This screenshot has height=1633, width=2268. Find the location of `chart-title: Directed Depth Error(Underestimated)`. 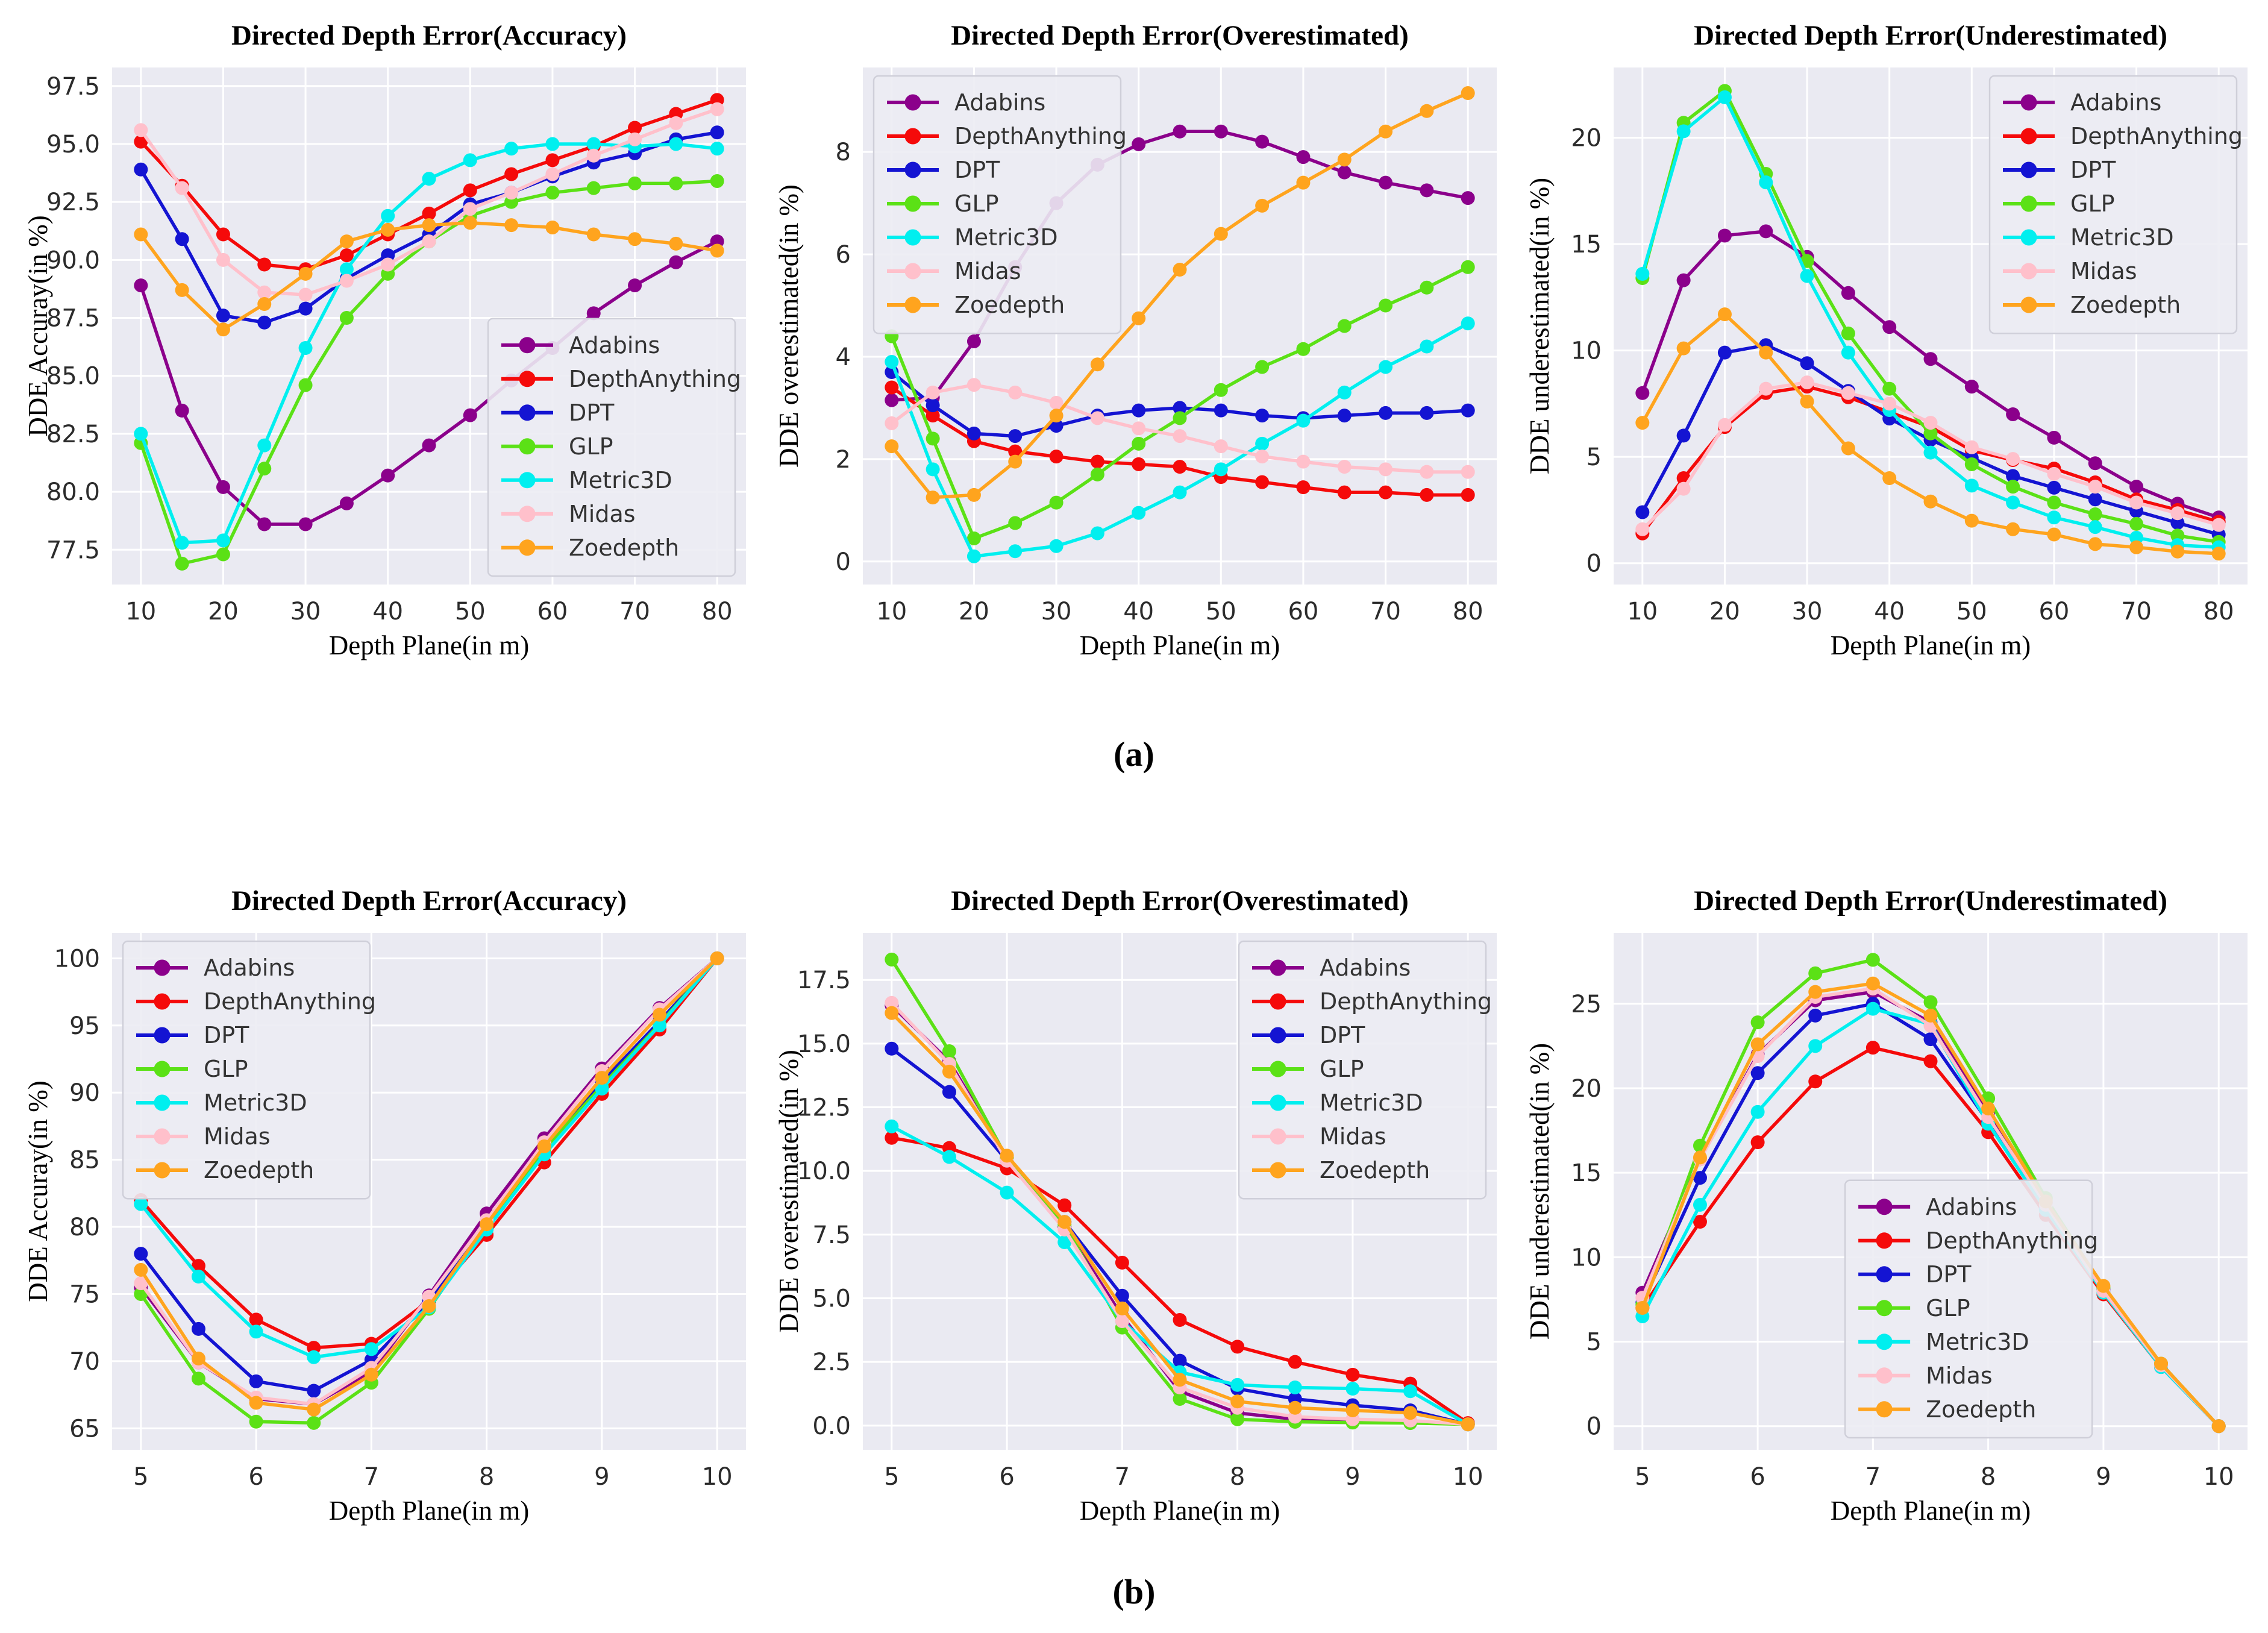

chart-title: Directed Depth Error(Underestimated) is located at coordinates (1931, 901).